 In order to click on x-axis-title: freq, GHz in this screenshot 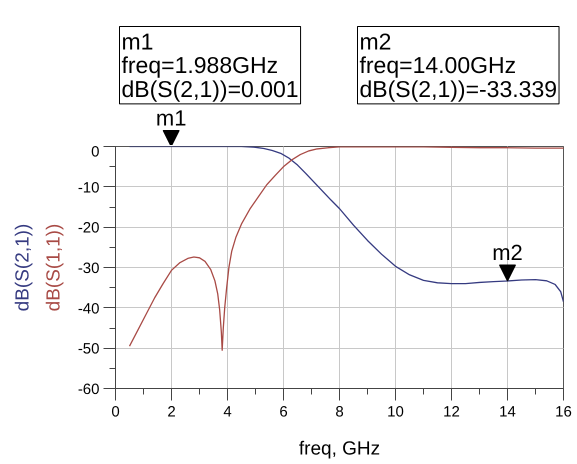, I will do `click(339, 449)`.